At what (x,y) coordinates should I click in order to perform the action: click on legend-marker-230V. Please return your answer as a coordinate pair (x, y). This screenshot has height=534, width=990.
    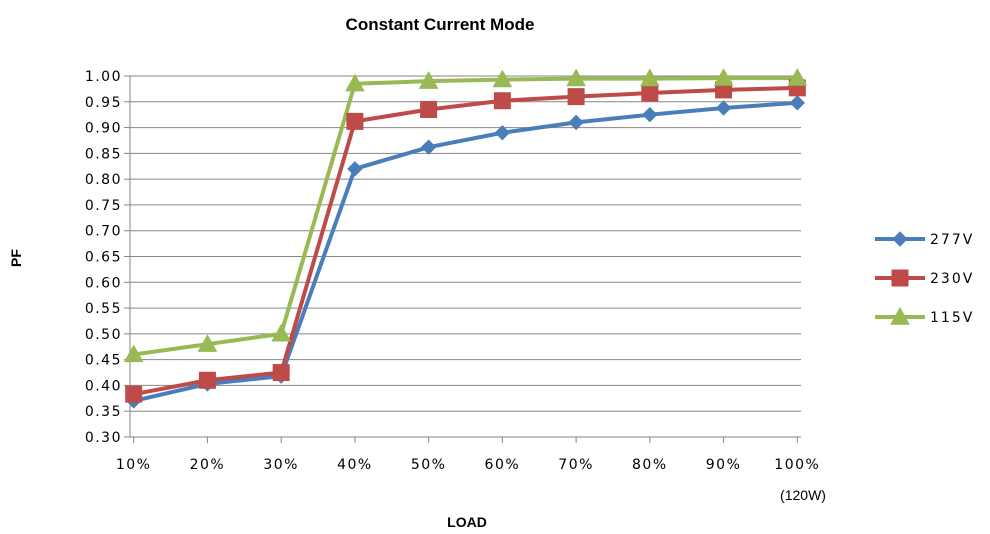
    Looking at the image, I should click on (900, 278).